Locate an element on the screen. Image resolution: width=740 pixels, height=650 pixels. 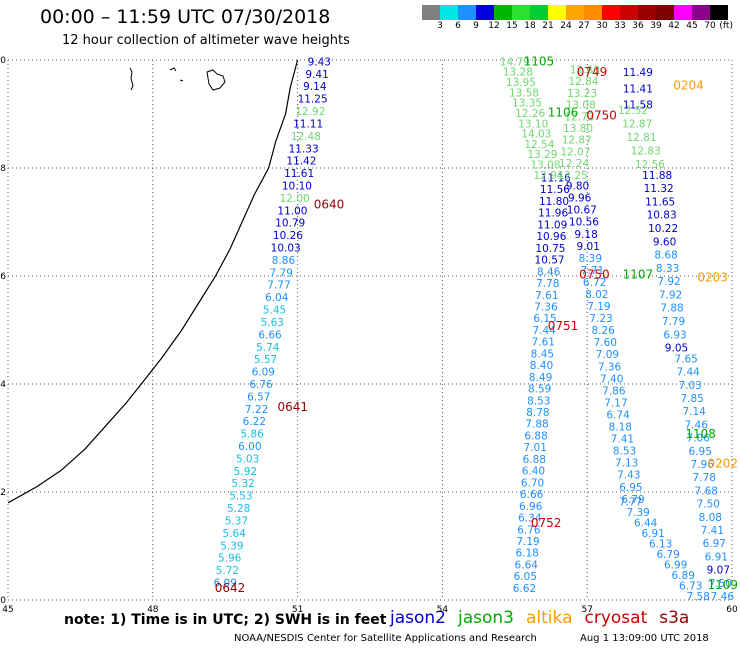
wave-height-value: 12.48 is located at coordinates (306, 137).